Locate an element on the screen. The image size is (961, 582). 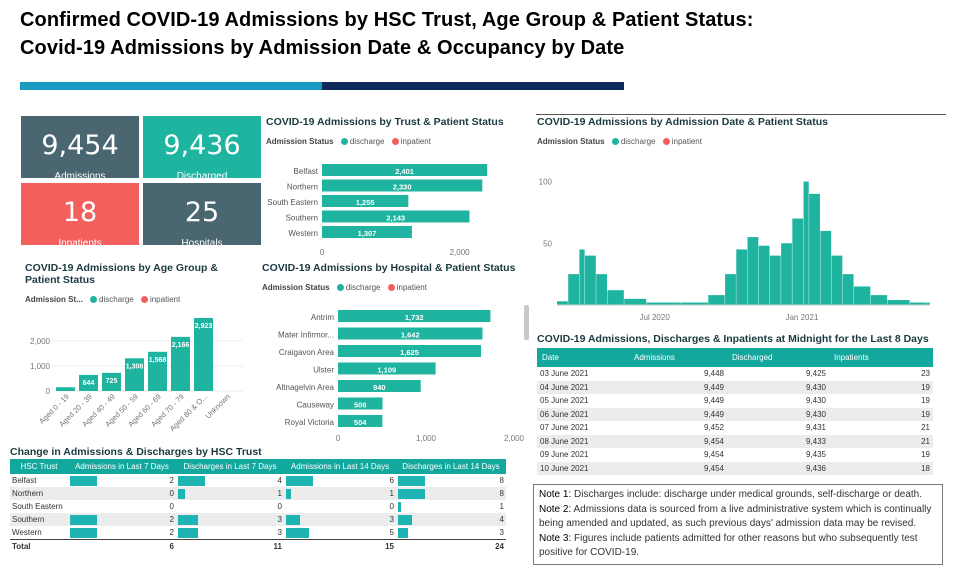
bar-value-label: 1,308 is located at coordinates (135, 366).